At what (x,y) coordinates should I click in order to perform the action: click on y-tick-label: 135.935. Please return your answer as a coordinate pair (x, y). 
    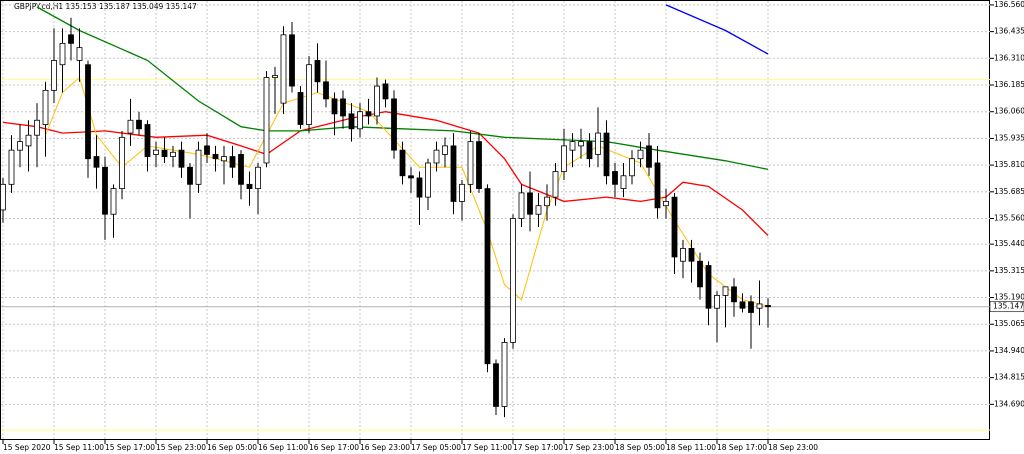
    Looking at the image, I should click on (1009, 137).